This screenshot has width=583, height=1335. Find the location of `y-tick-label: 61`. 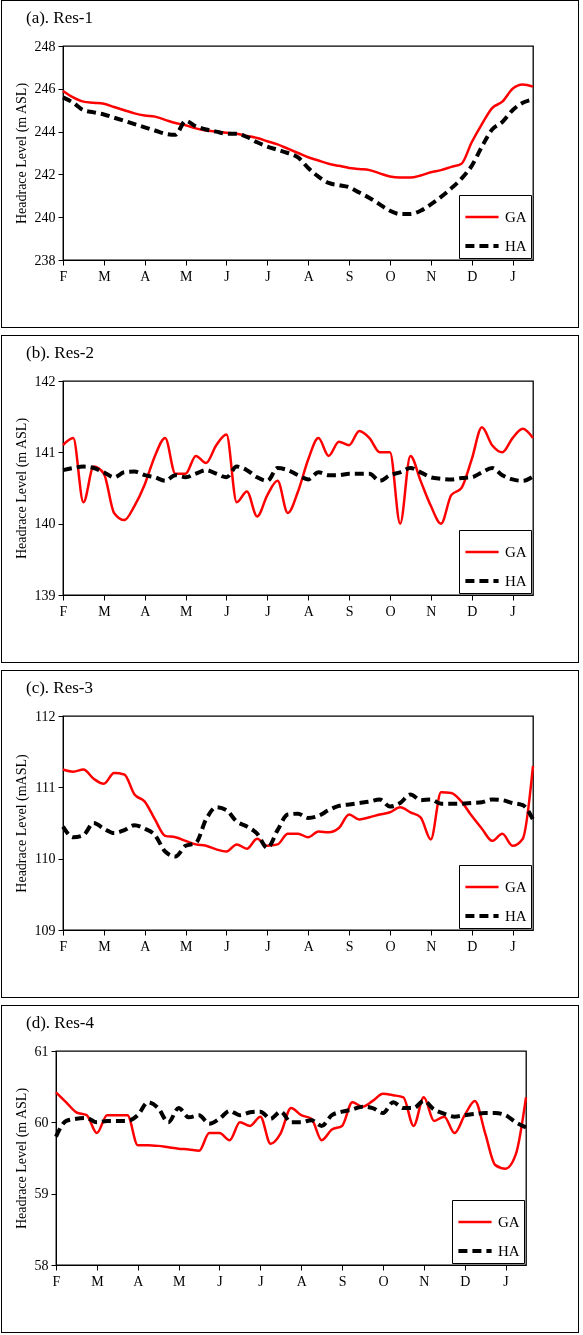

y-tick-label: 61 is located at coordinates (41, 1051).